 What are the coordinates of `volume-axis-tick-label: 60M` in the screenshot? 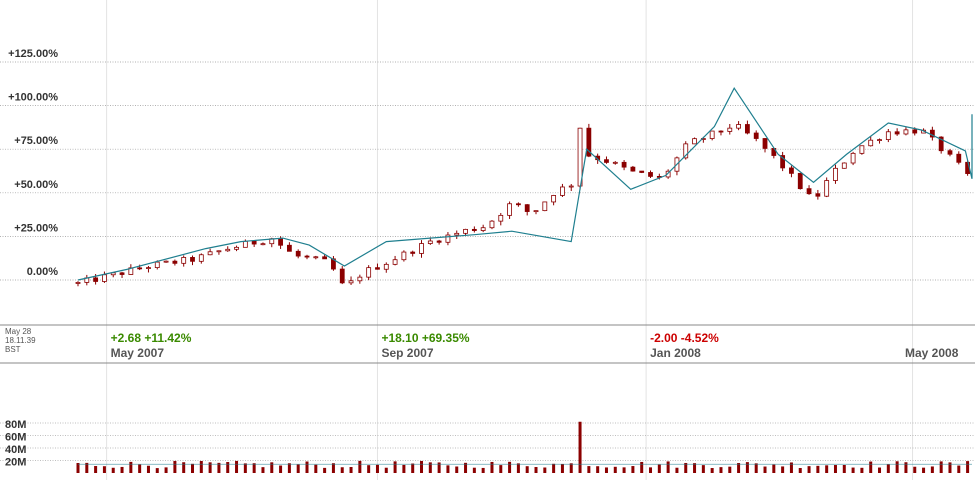 It's located at (15, 438).